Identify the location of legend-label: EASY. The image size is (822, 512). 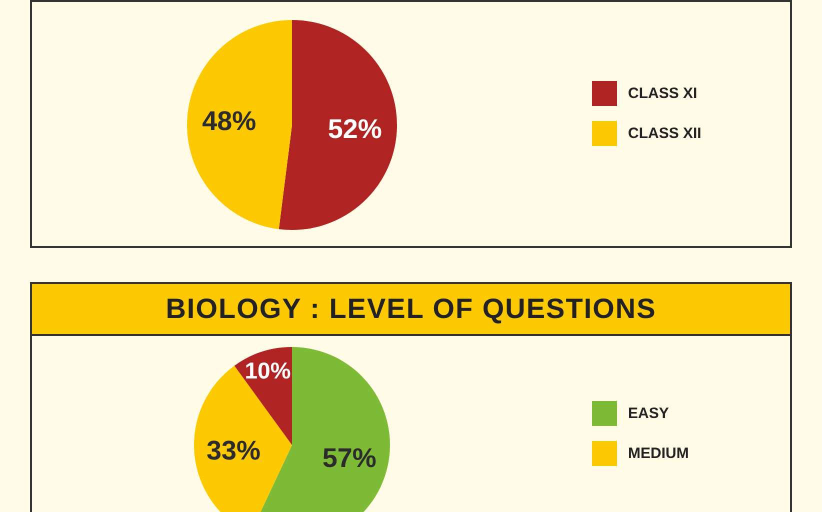
(648, 413).